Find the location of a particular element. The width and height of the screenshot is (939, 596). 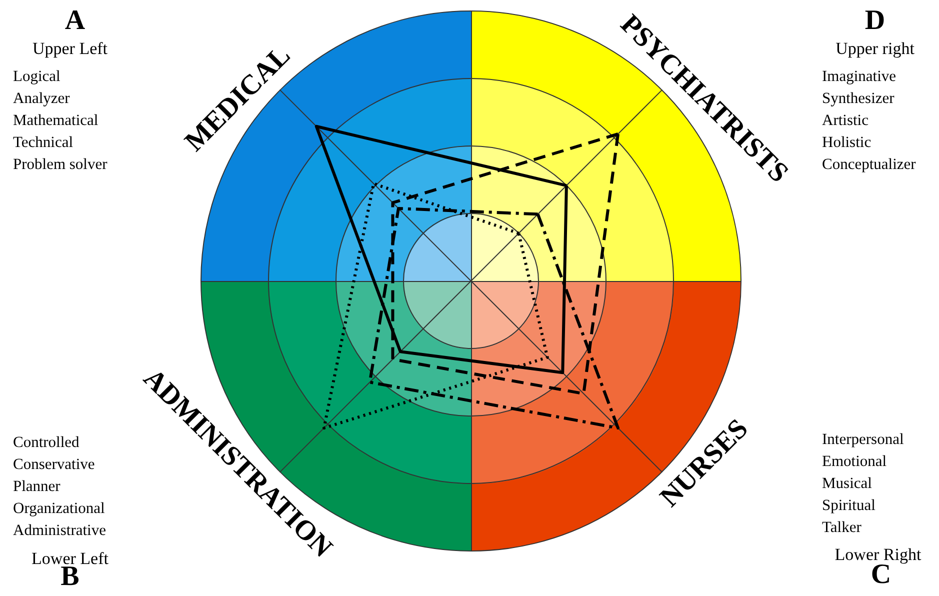

text: Controlled Conservative Planner Organizational Administrative is located at coordinates (59, 486).